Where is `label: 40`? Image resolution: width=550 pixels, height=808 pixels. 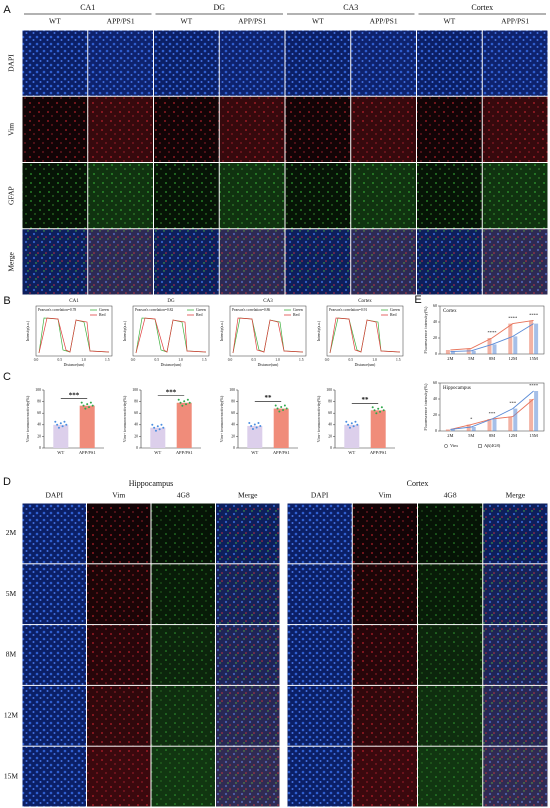
label: 40 is located at coordinates (233, 425).